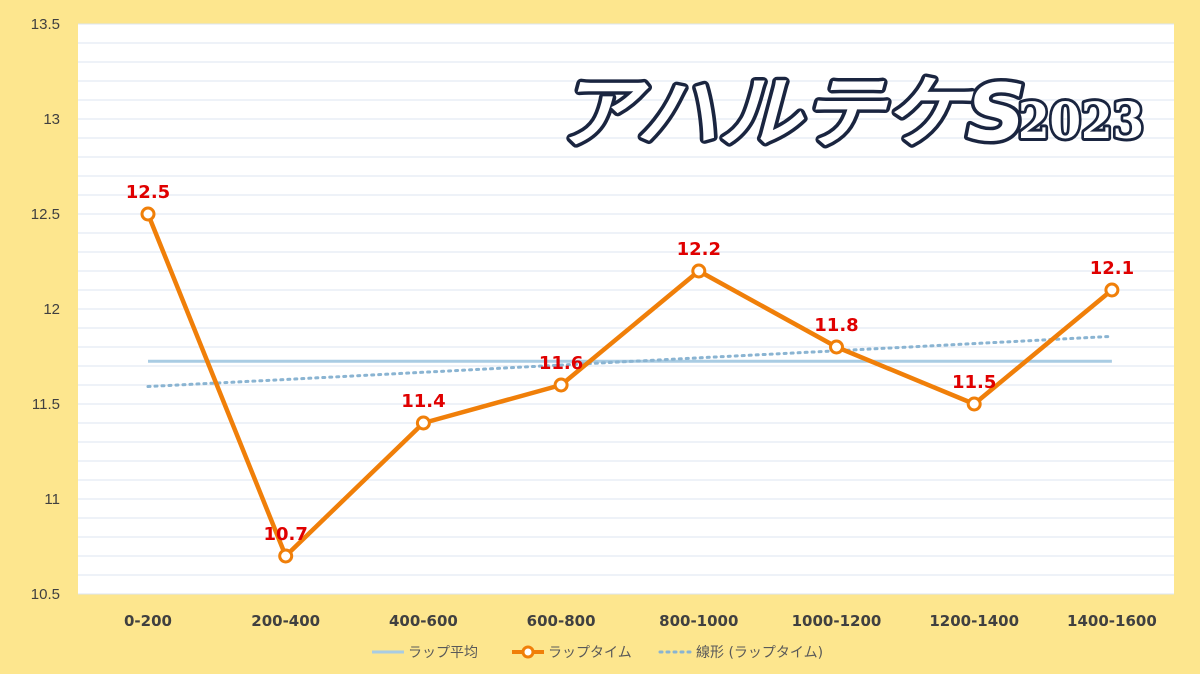 Image resolution: width=1200 pixels, height=674 pixels. What do you see at coordinates (1112, 268) in the screenshot?
I see `data-label: 12.1` at bounding box center [1112, 268].